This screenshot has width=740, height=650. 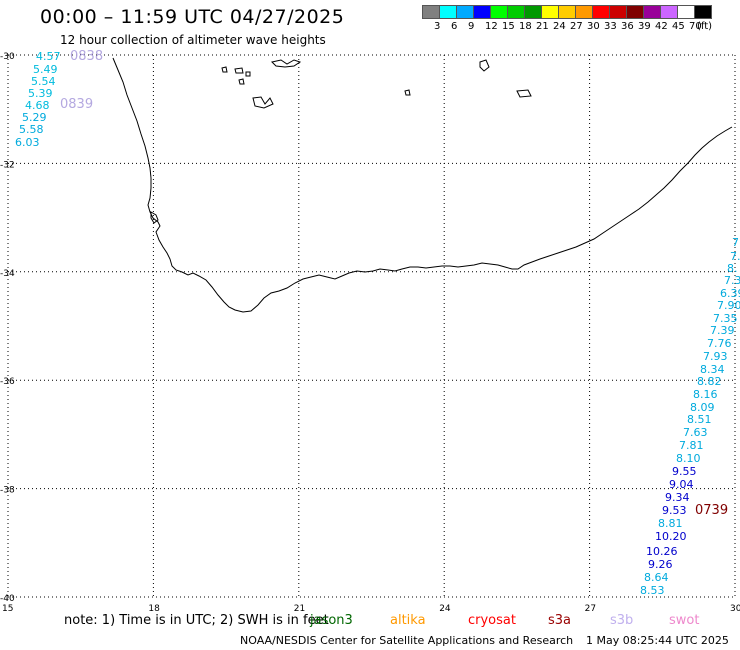 I want to click on track-swh-label: 6.03, so click(x=27, y=142).